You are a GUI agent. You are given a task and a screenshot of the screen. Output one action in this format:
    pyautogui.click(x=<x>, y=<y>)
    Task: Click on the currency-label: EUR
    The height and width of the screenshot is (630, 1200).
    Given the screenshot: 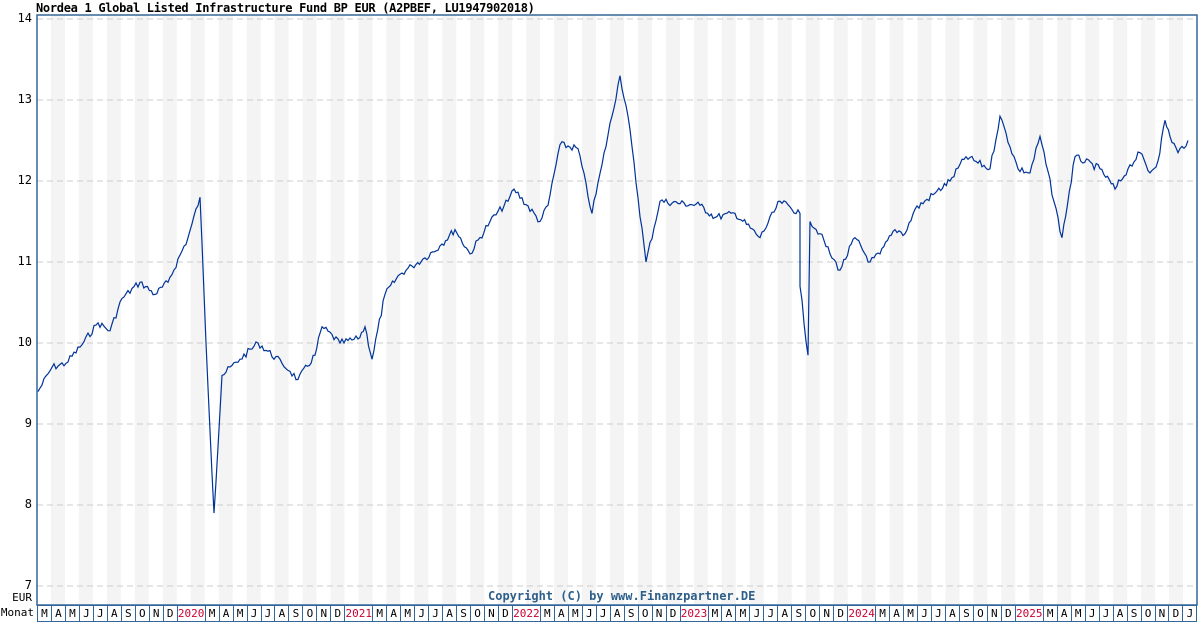 What is the action you would take?
    pyautogui.click(x=22, y=597)
    